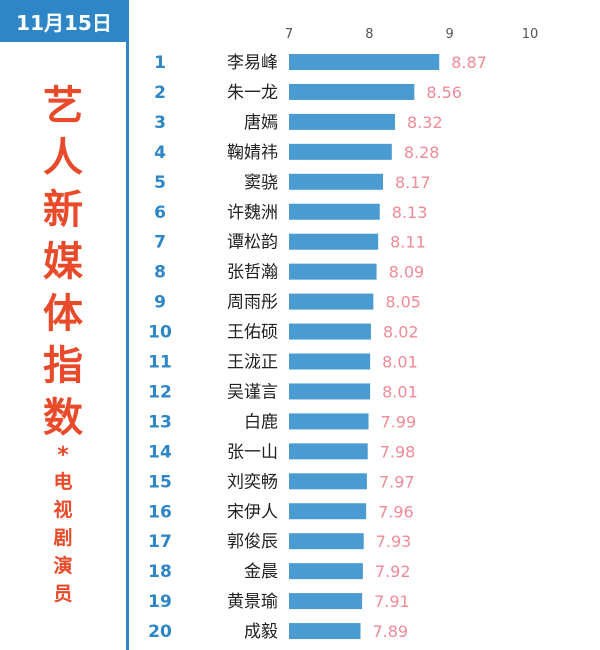  What do you see at coordinates (63, 314) in the screenshot?
I see `title-char: 体` at bounding box center [63, 314].